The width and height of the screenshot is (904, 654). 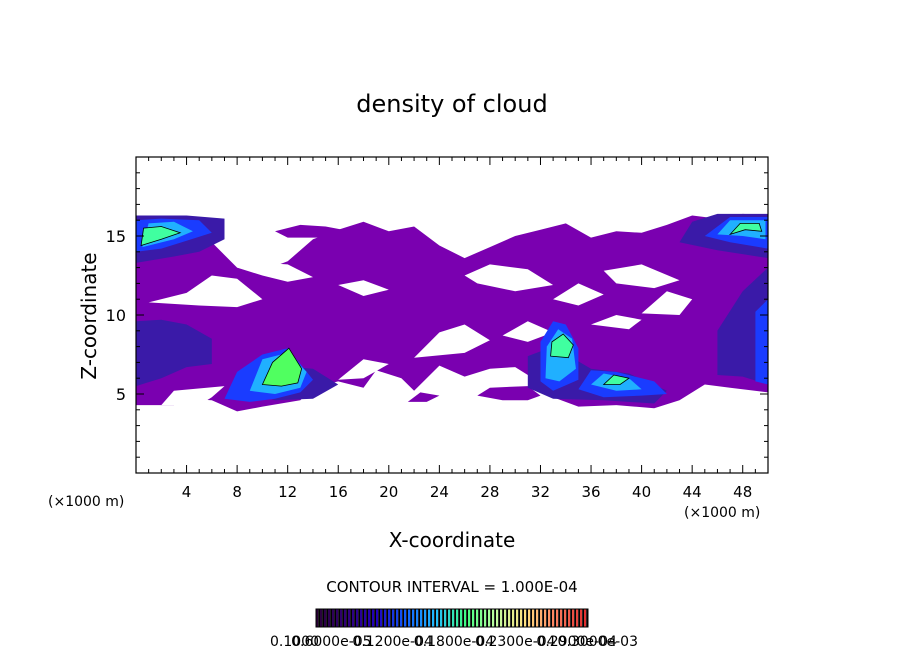 I want to click on cloud-core-blue, so click(x=761, y=342).